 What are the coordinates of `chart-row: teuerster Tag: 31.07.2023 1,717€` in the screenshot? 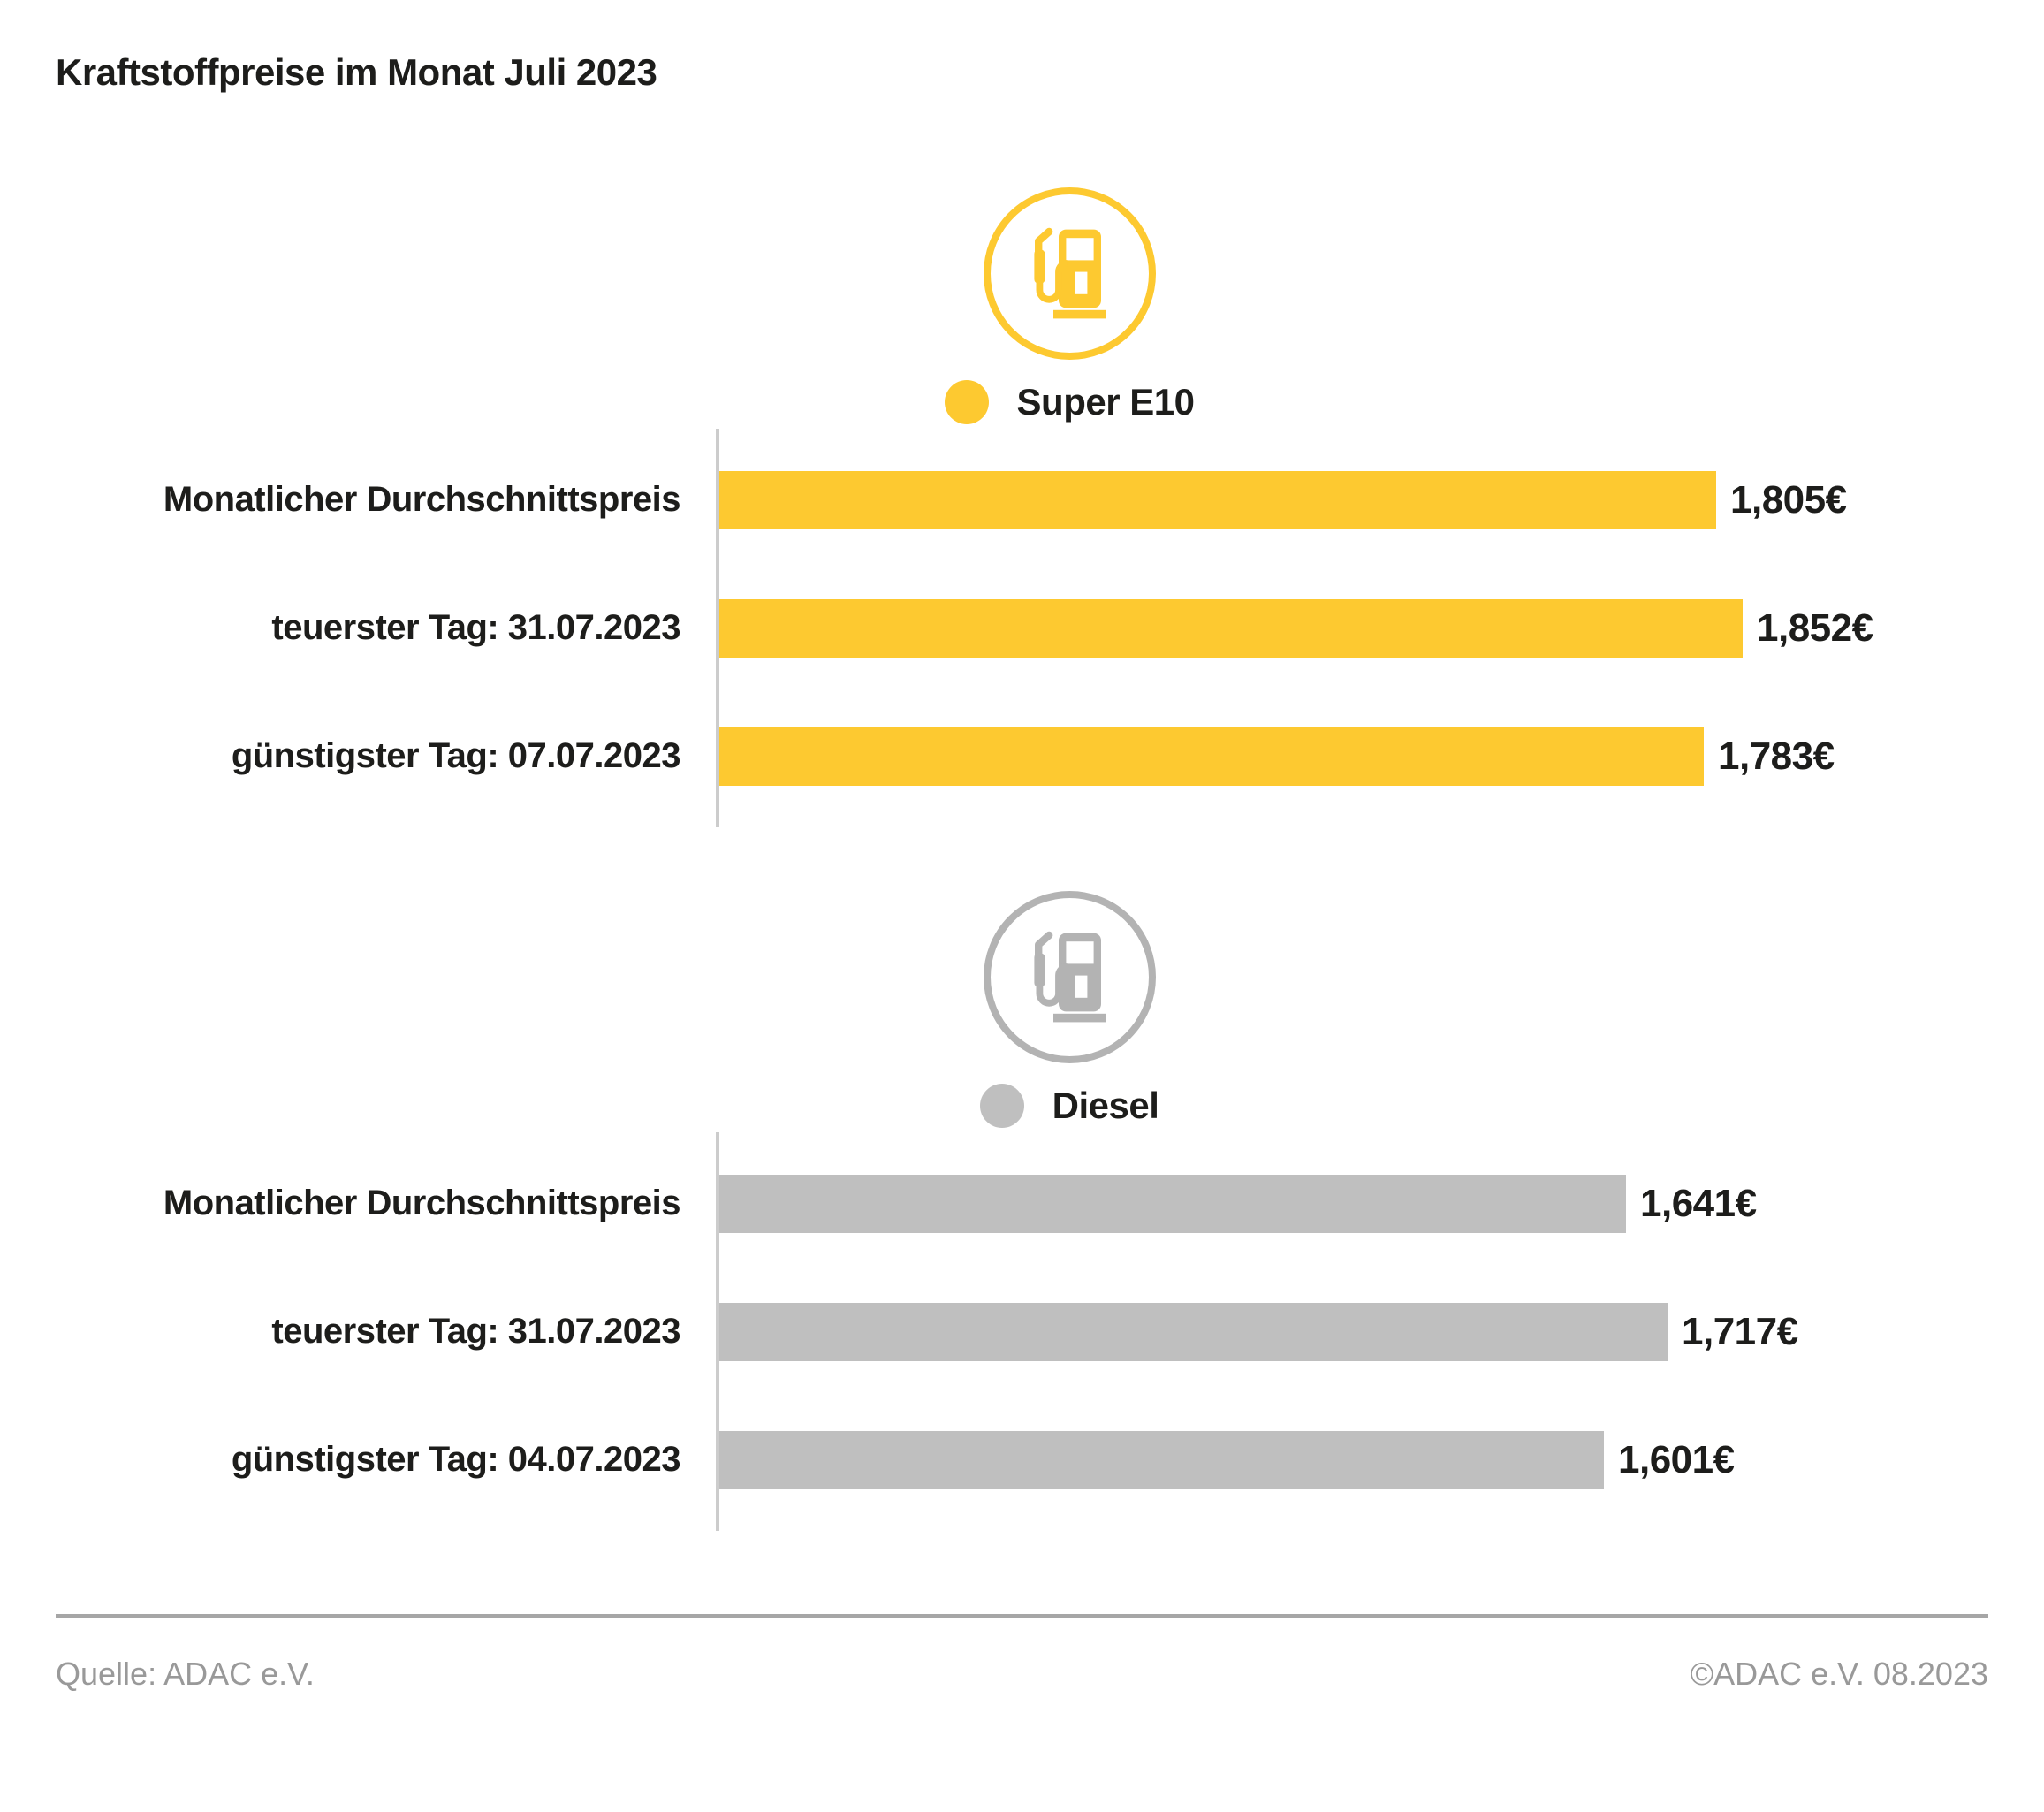 It's located at (1022, 1332).